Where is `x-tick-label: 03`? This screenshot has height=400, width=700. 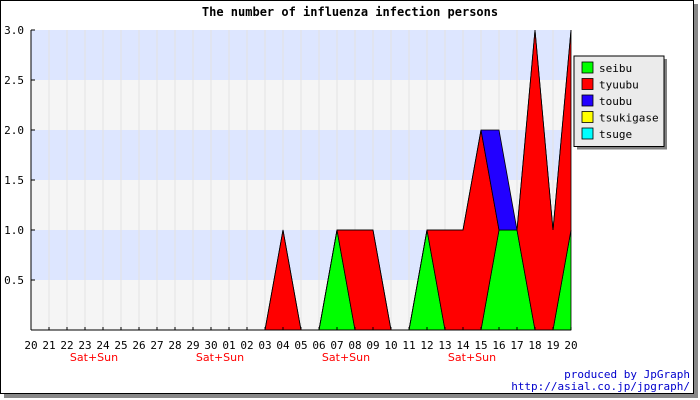
x-tick-label: 03 is located at coordinates (264, 345).